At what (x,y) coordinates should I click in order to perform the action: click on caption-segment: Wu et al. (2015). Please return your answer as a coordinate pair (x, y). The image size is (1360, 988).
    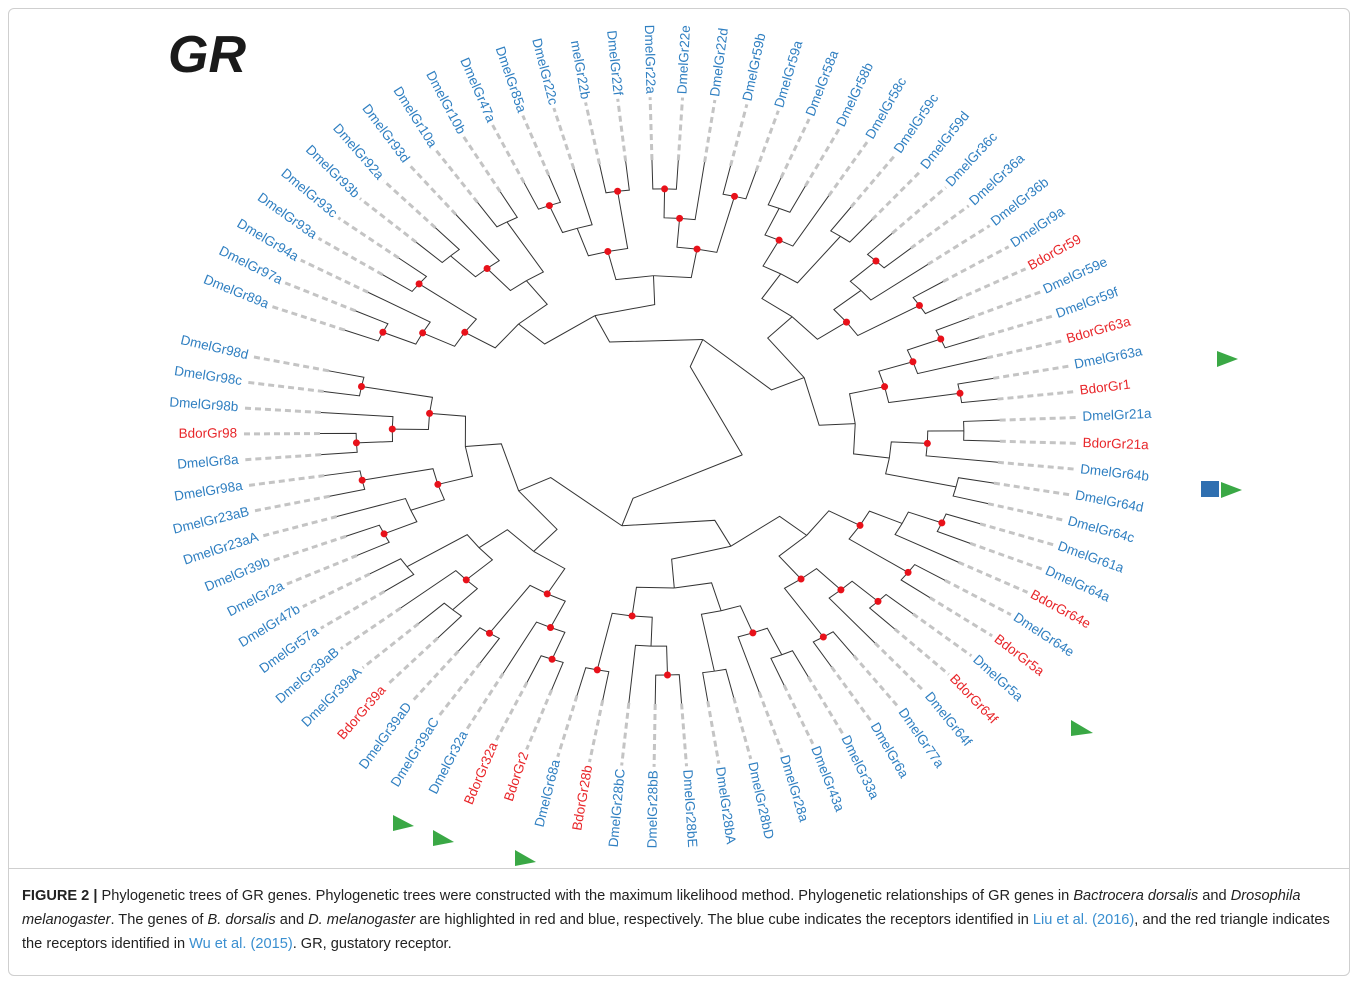
    Looking at the image, I should click on (241, 944).